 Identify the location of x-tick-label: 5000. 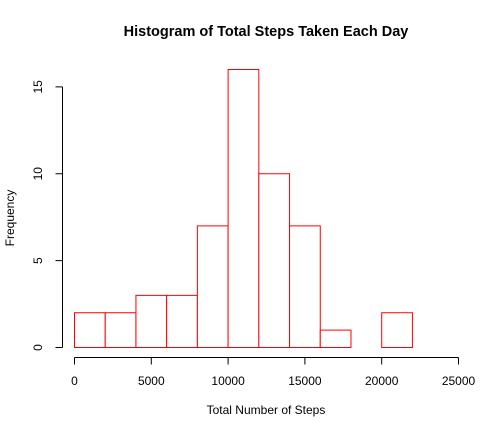
(151, 381).